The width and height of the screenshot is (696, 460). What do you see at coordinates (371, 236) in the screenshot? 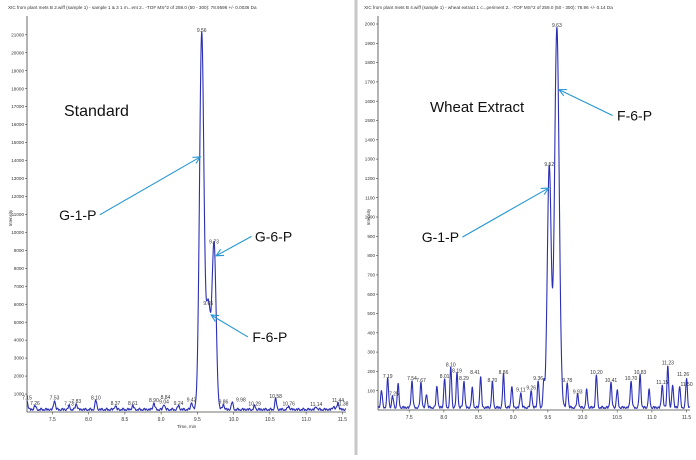
I see `y-tick-label: 900` at bounding box center [371, 236].